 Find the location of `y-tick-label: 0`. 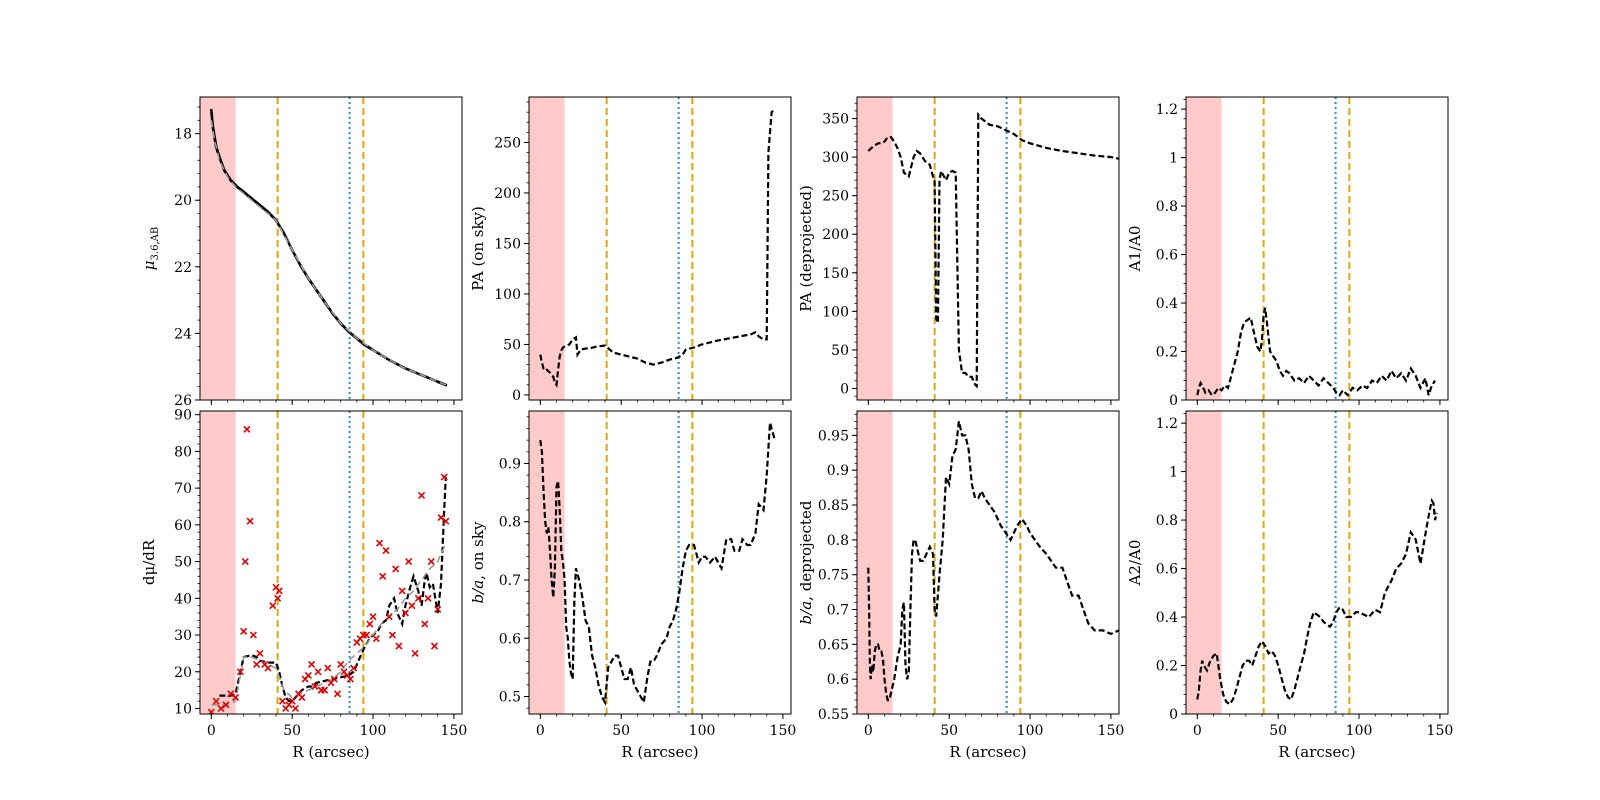

y-tick-label: 0 is located at coordinates (844, 389).